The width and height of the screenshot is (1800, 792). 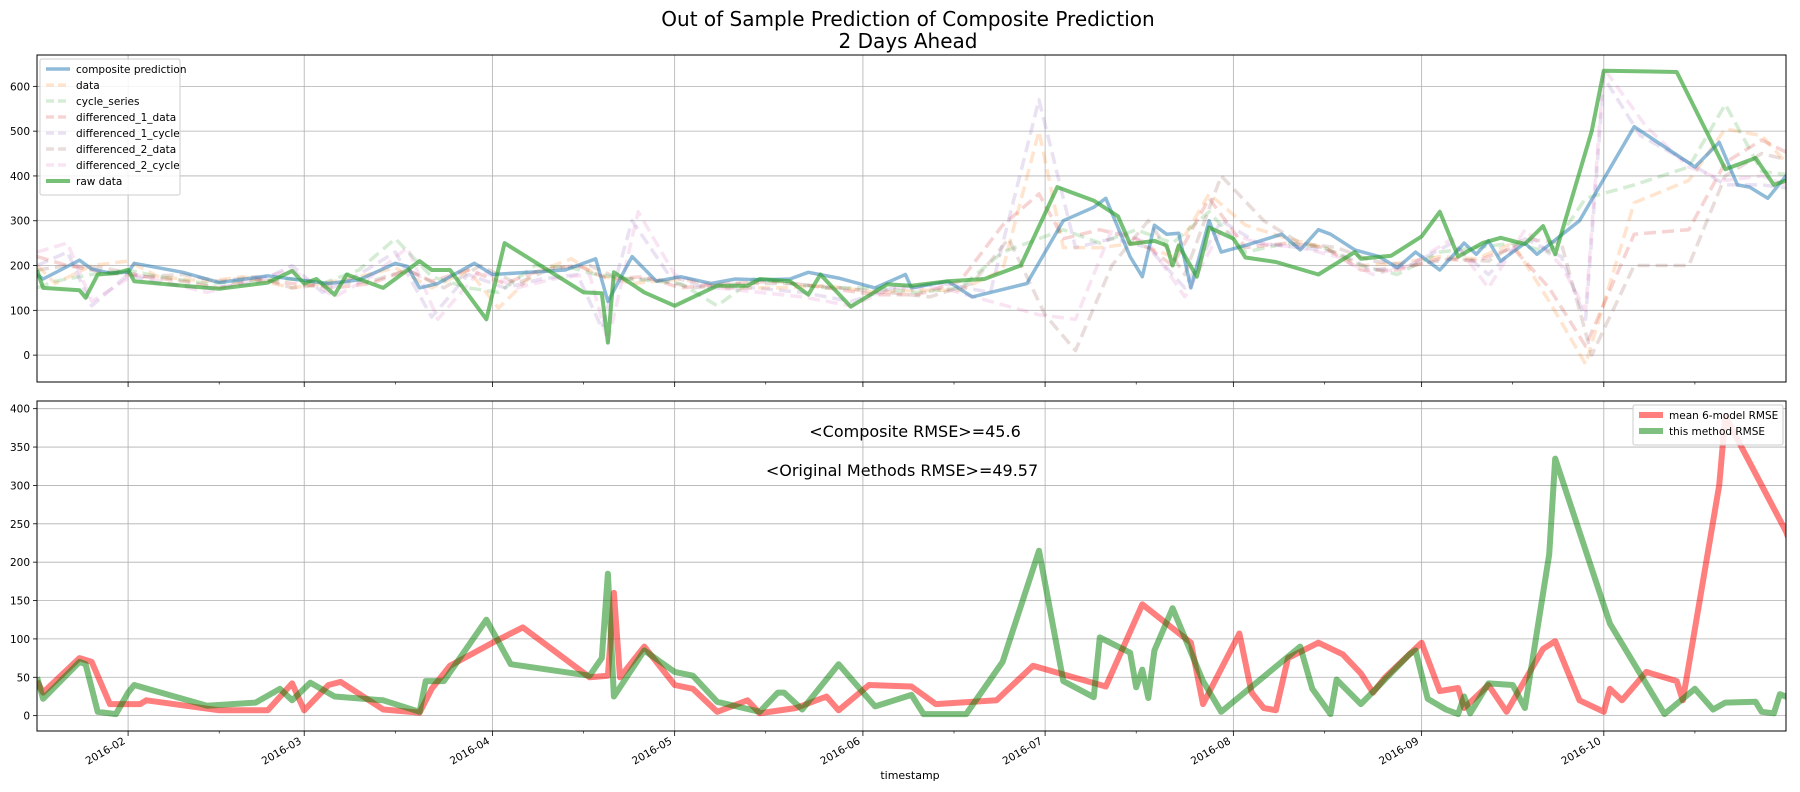 I want to click on top-x-ticks, so click(x=911, y=384).